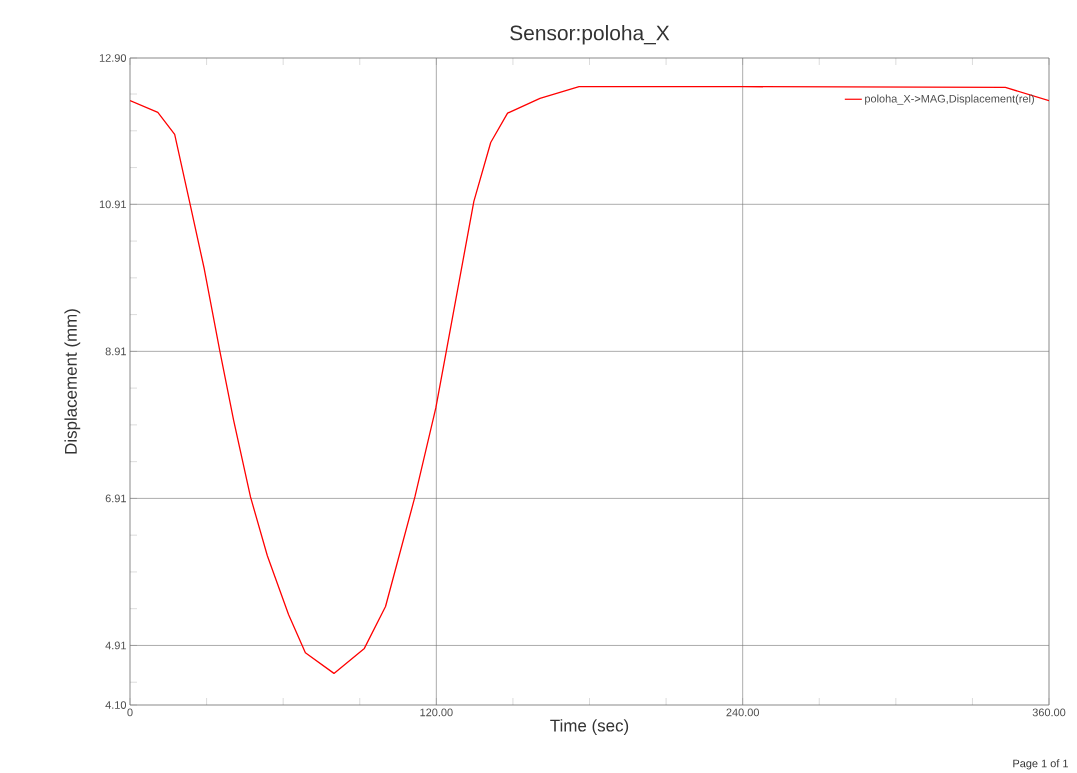  I want to click on x-tick-label: 240.00, so click(742, 712).